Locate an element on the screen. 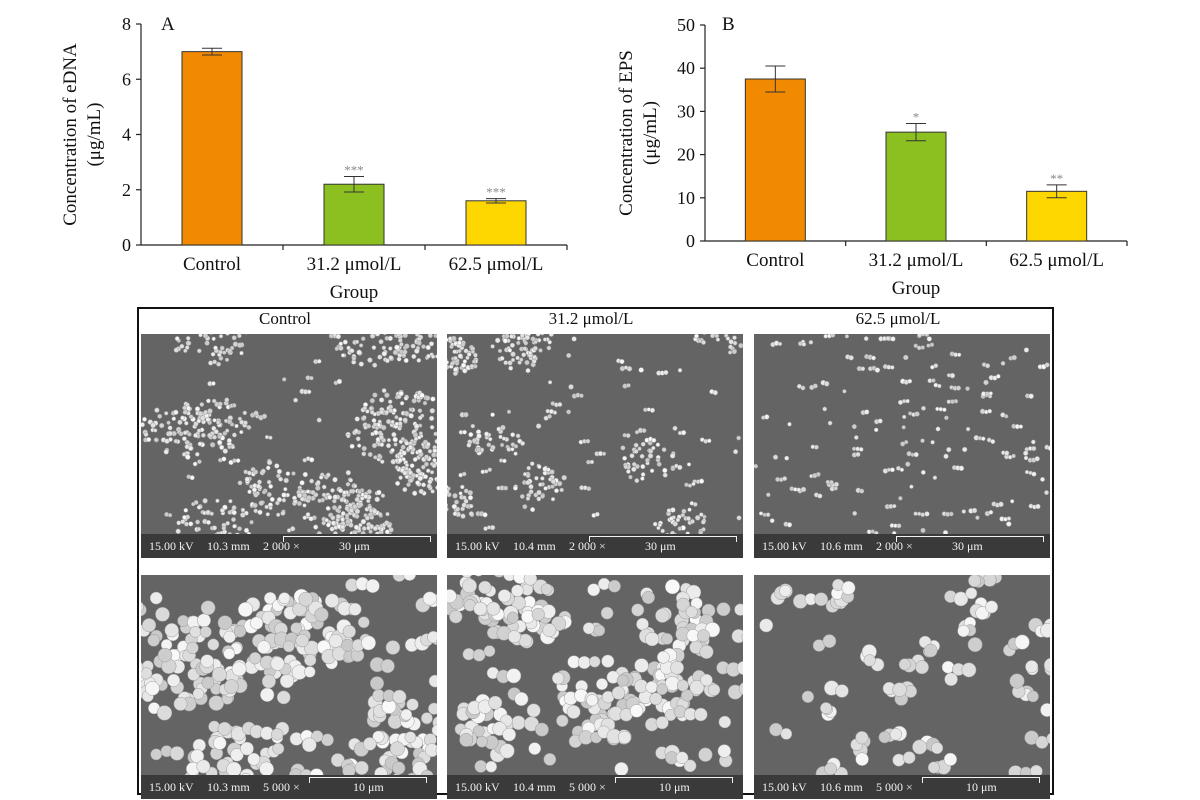 The height and width of the screenshot is (800, 1200). sem-info-bar: 15.00 kV 10.4 mm 5 000 × 10 μm is located at coordinates (595, 787).